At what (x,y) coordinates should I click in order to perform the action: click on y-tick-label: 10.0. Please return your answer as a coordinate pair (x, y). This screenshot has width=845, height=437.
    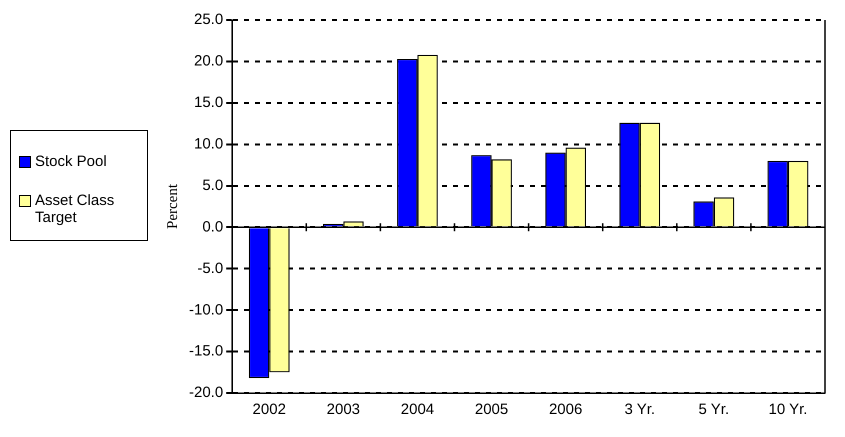
    Looking at the image, I should click on (209, 143).